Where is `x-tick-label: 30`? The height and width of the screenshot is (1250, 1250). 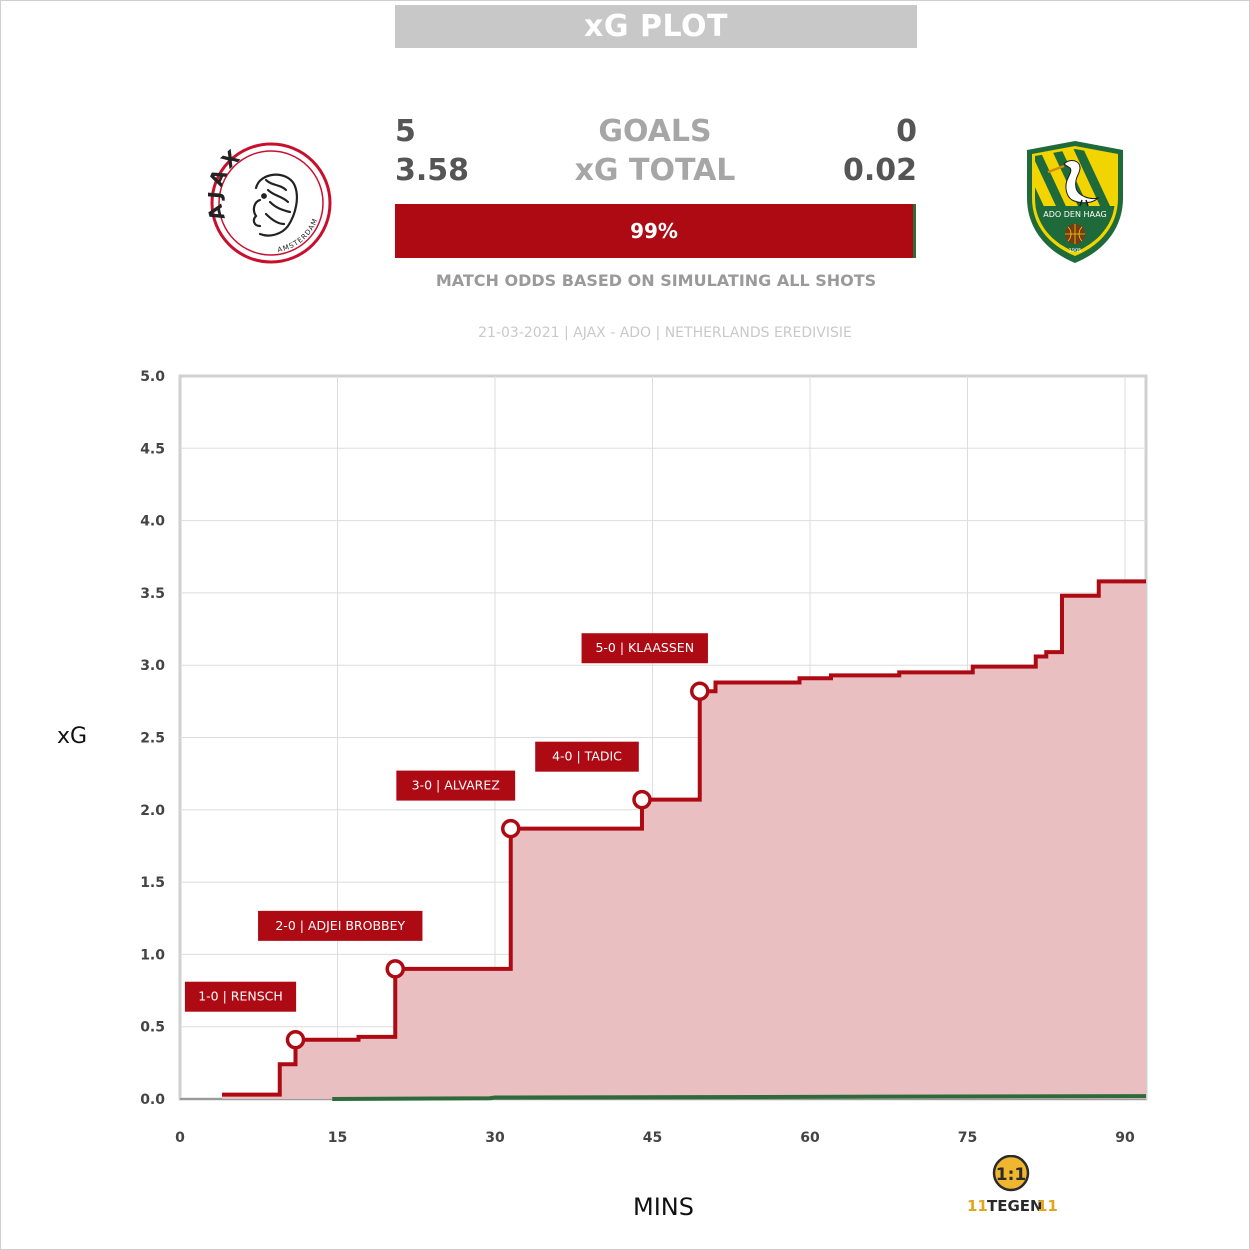
x-tick-label: 30 is located at coordinates (495, 1138).